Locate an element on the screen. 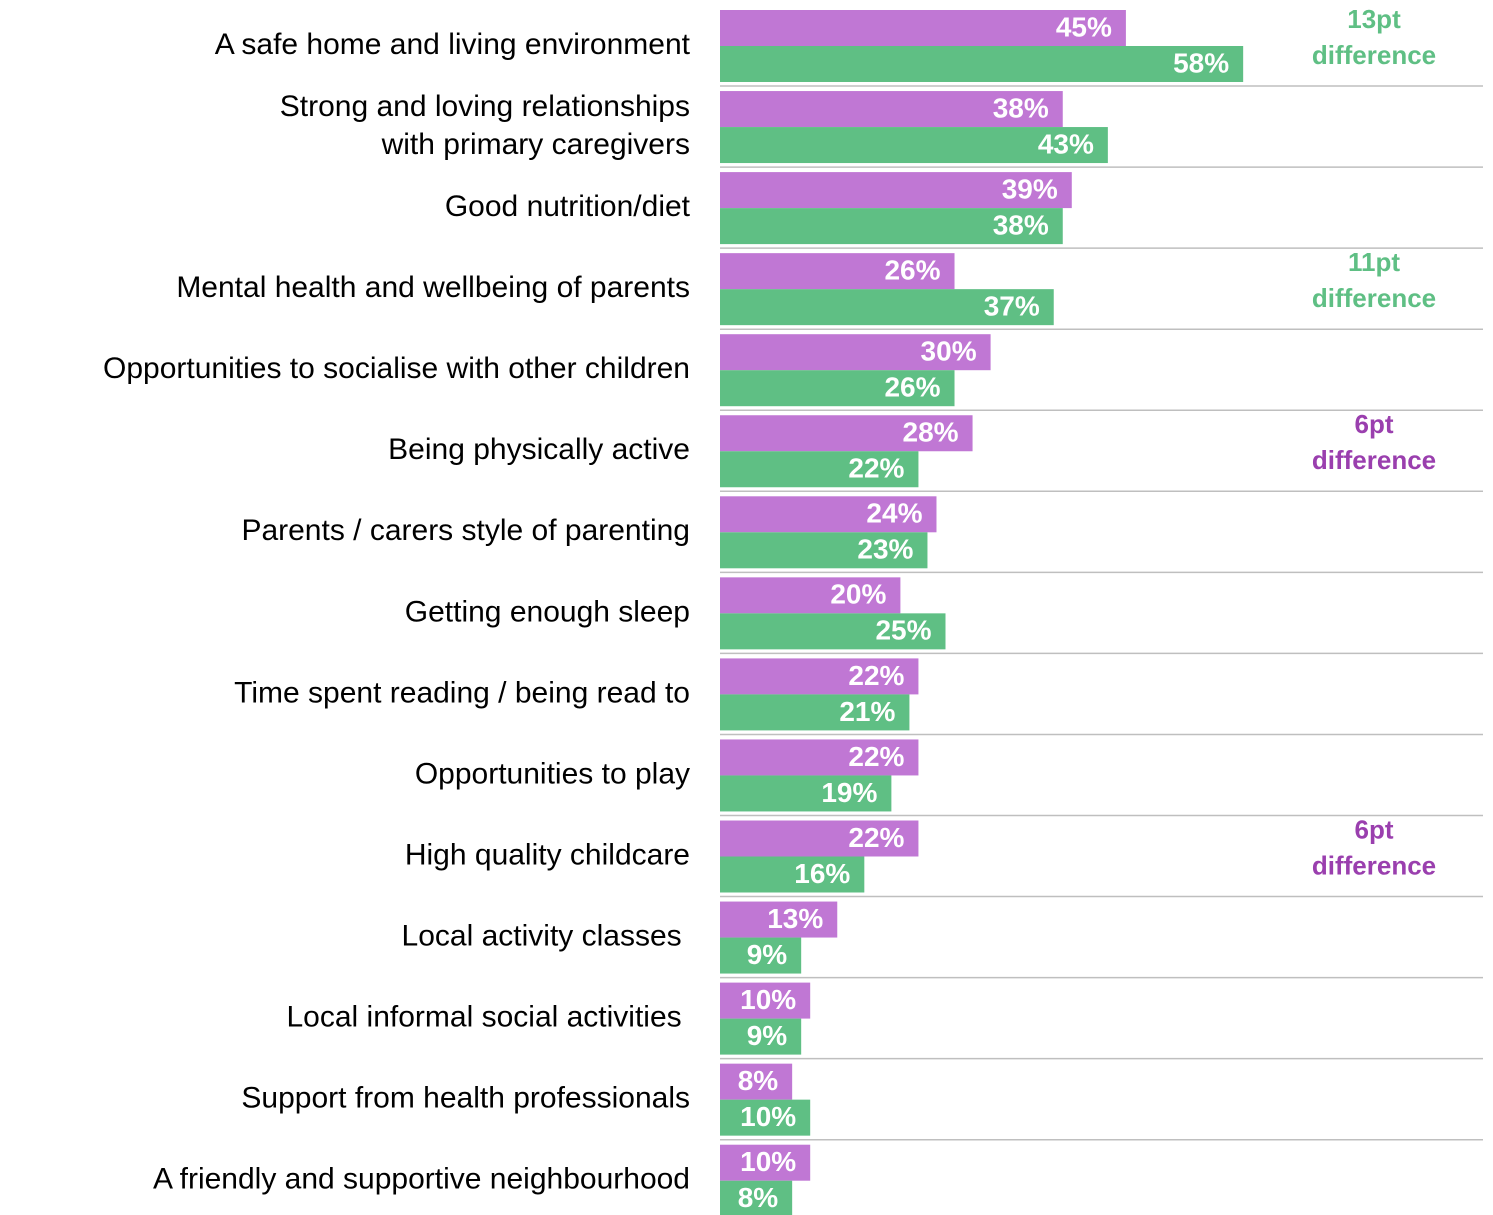  value-label: 45% is located at coordinates (1084, 26).